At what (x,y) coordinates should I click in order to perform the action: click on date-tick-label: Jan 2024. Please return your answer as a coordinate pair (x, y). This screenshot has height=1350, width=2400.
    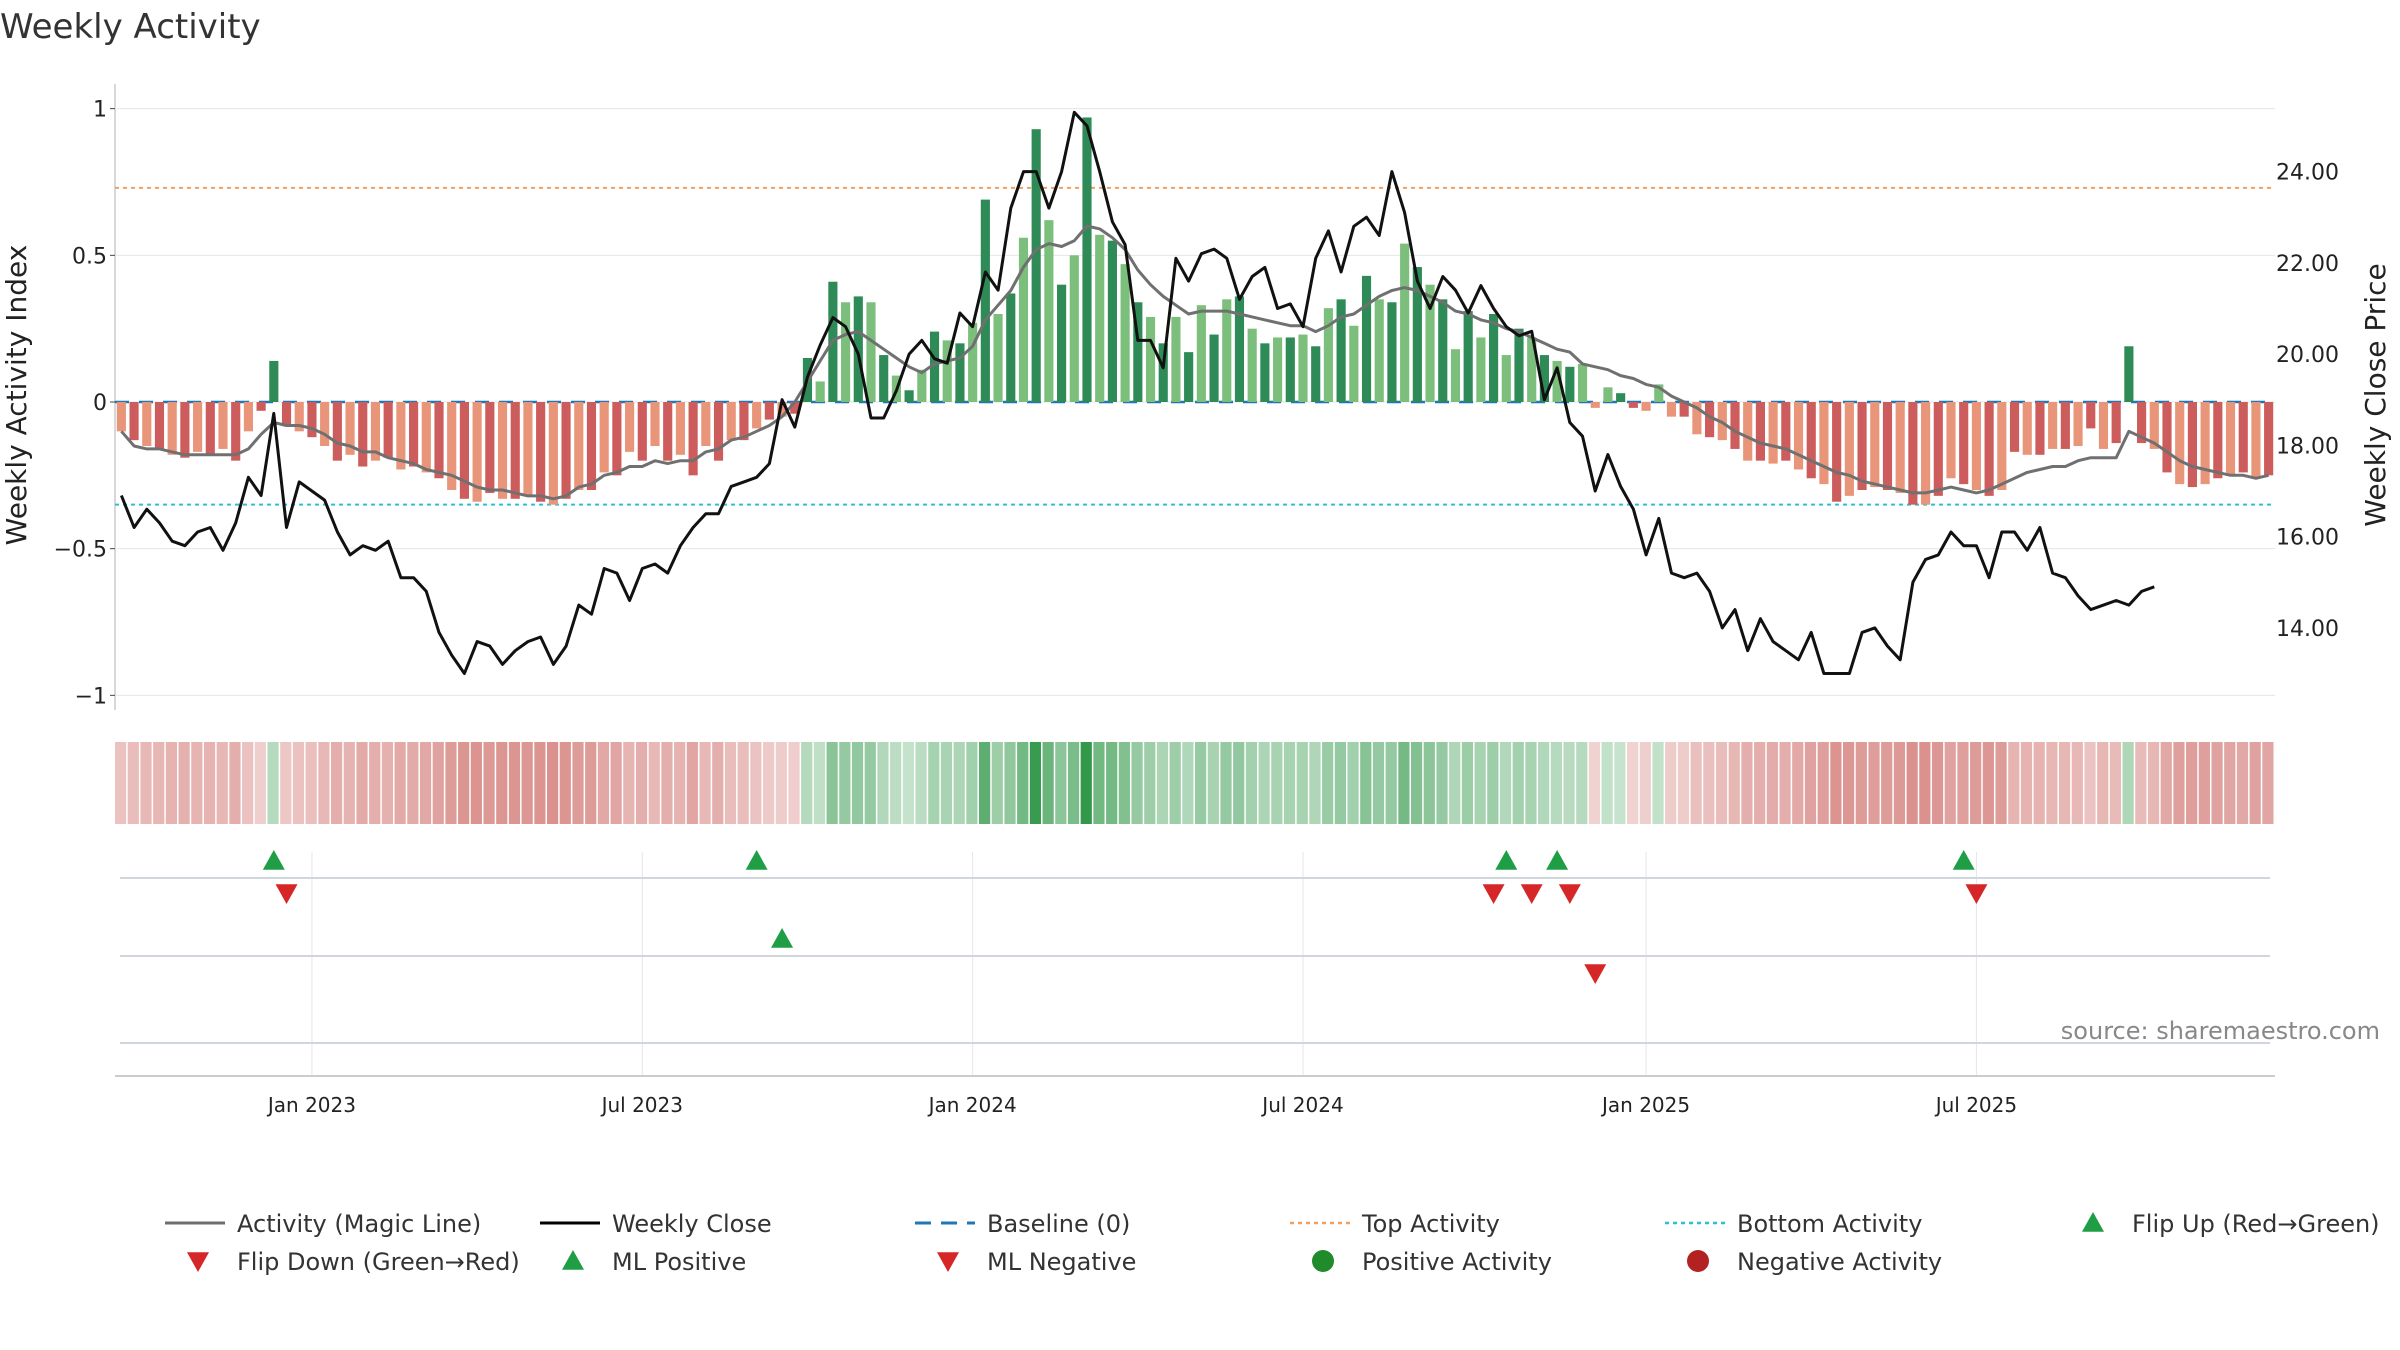
    Looking at the image, I should click on (972, 1105).